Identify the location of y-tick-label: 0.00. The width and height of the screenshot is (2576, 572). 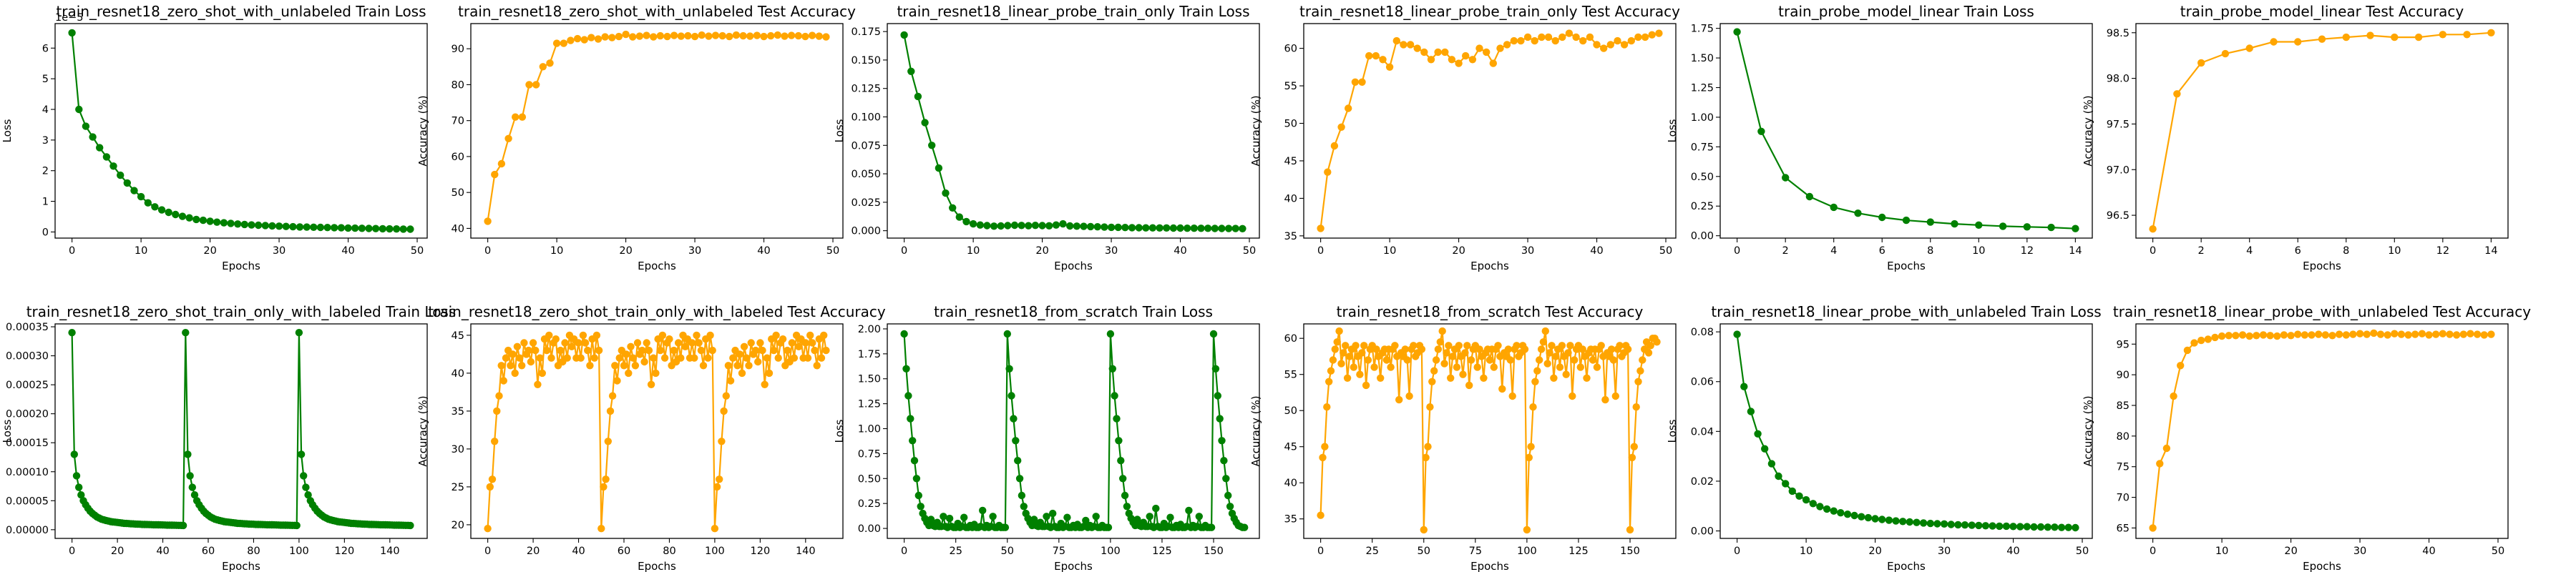
(1702, 236).